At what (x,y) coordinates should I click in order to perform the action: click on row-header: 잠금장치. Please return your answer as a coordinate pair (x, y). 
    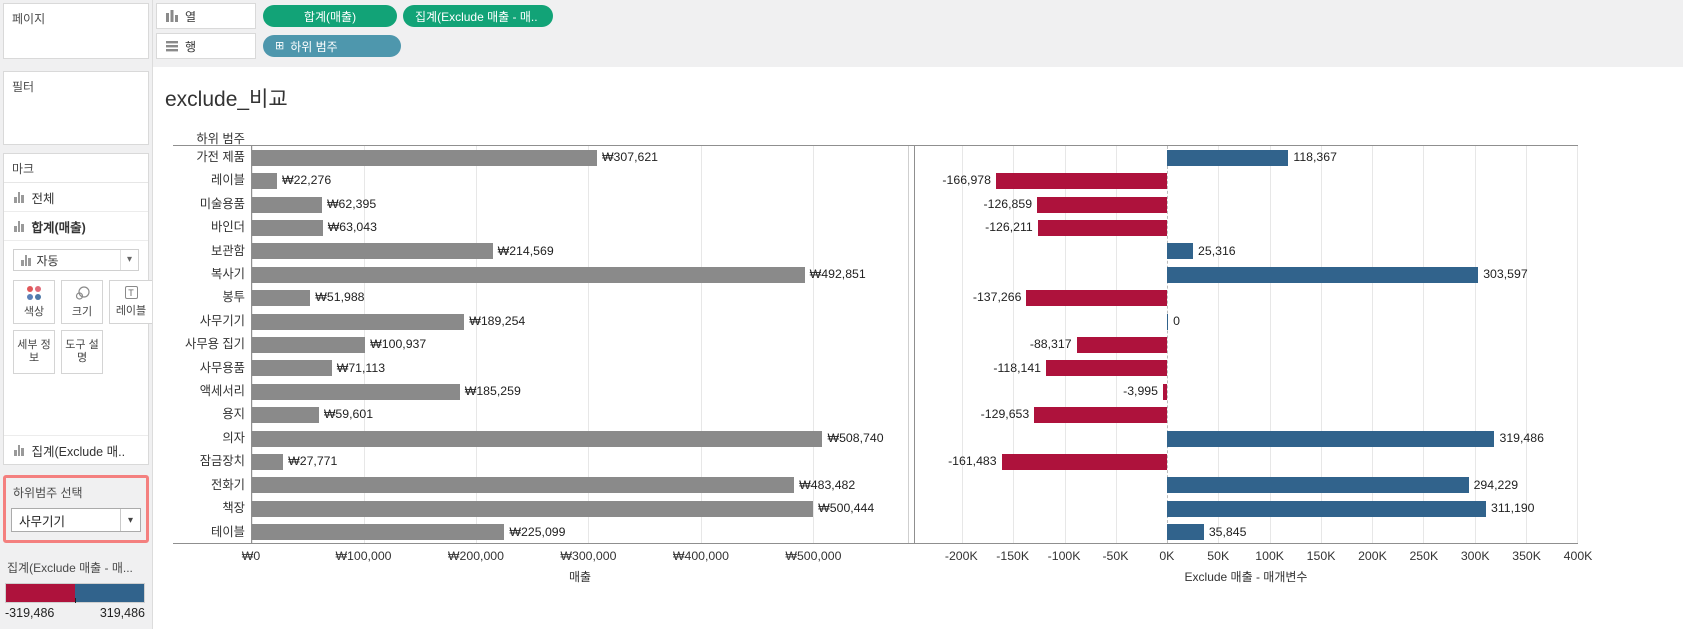
    Looking at the image, I should click on (222, 461).